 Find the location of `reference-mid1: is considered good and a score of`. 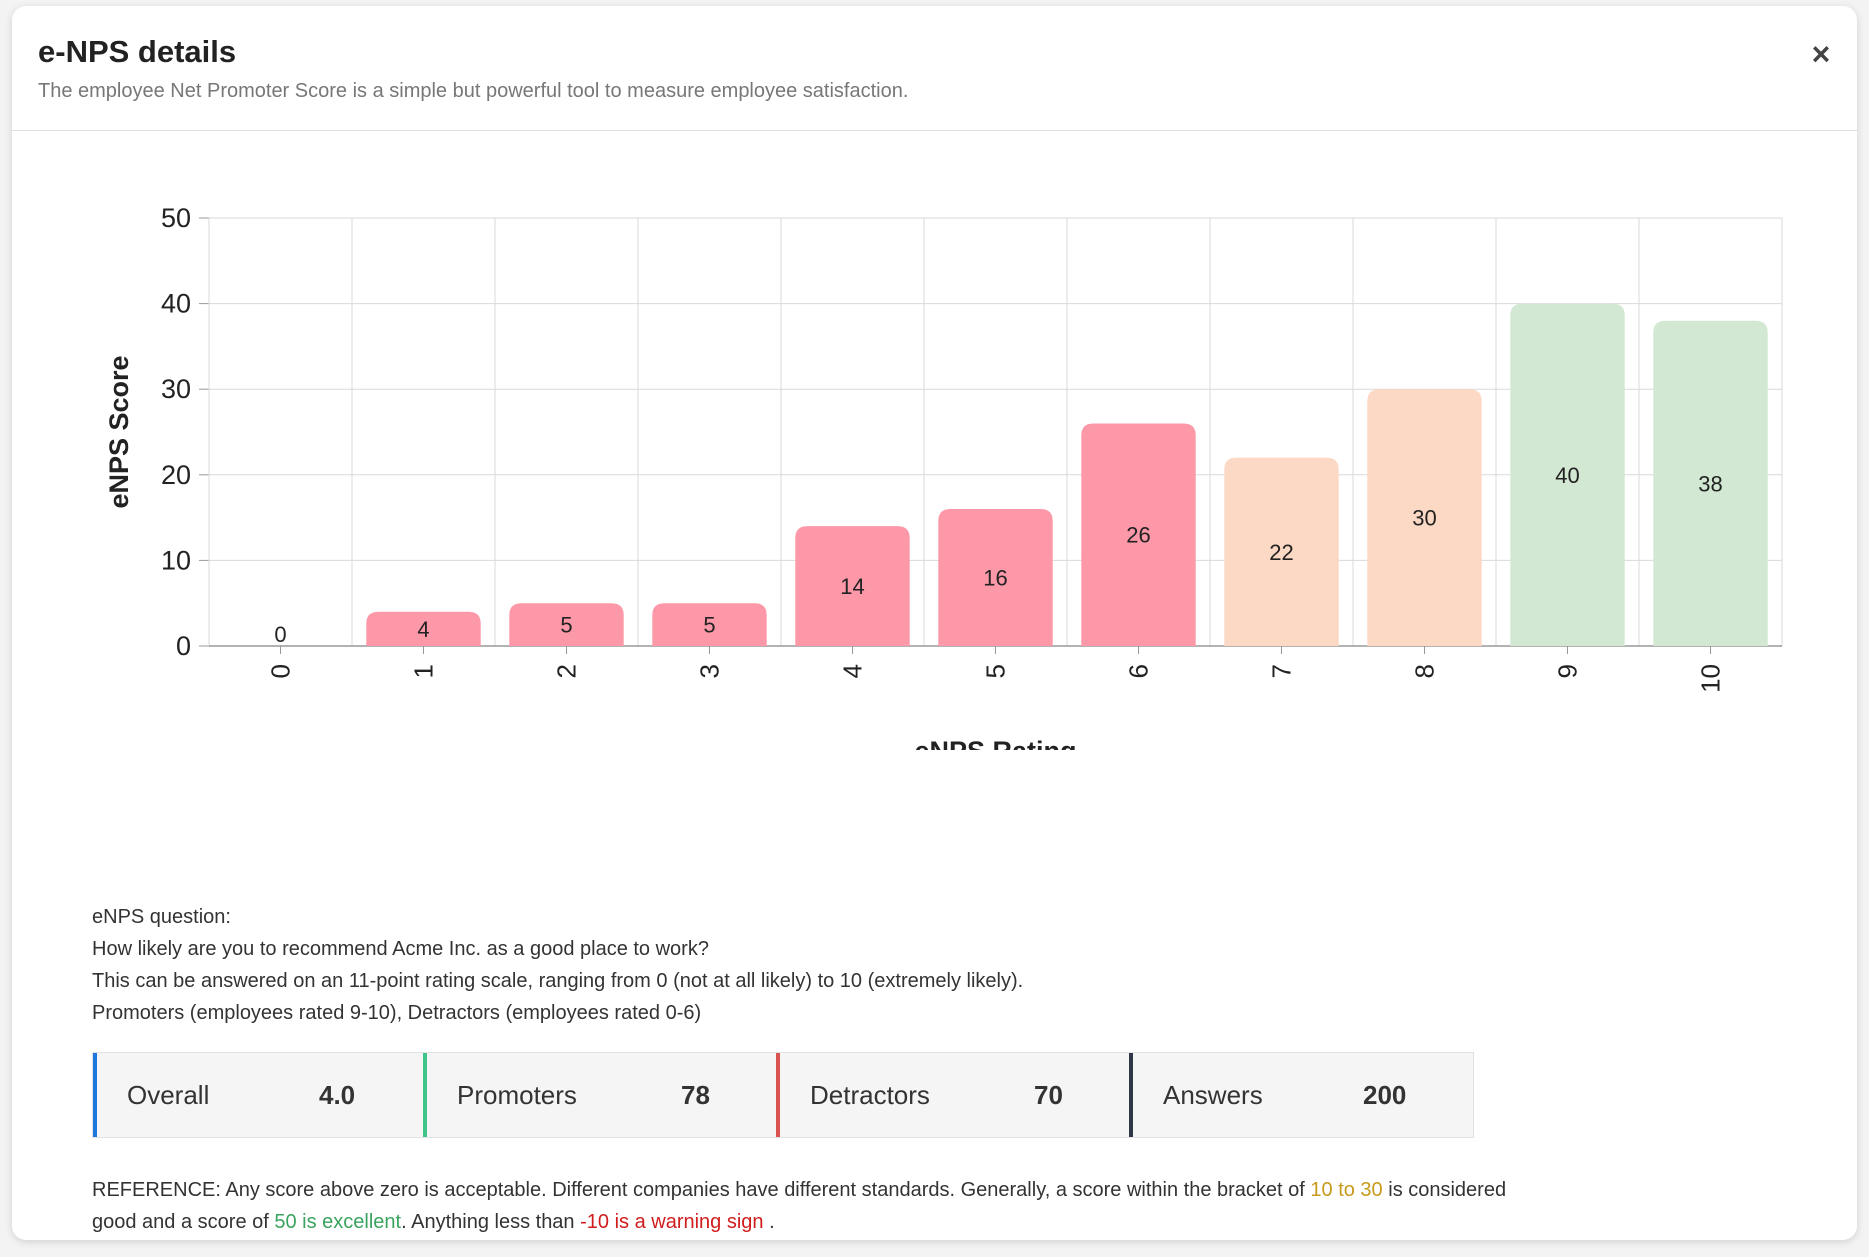

reference-mid1: is considered good and a score of is located at coordinates (799, 1206).